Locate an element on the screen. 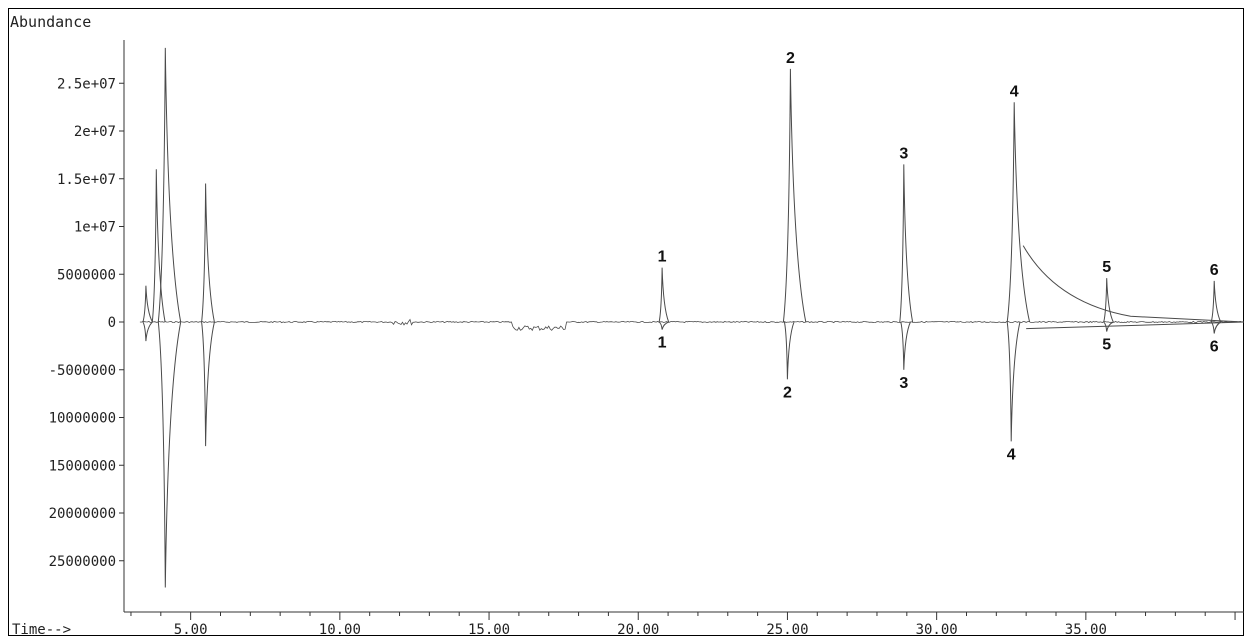 The width and height of the screenshot is (1249, 639). x-tick-group: 5.00 10.00 15.00 20.00 25.00 30.00 35.00 is located at coordinates (683, 625).